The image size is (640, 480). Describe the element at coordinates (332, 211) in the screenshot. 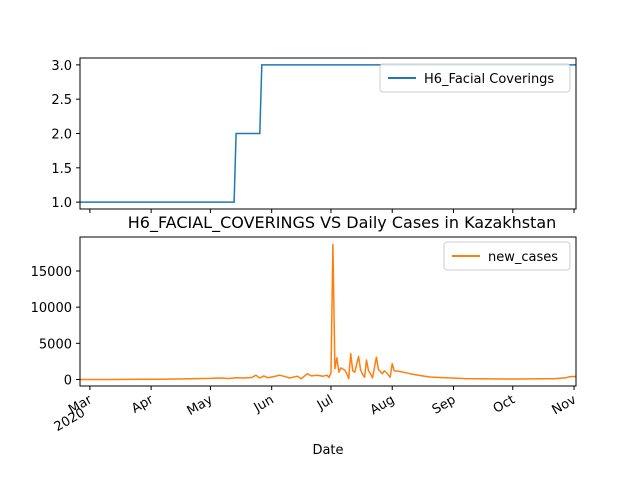

I see `top-x-axis-ticks` at that location.